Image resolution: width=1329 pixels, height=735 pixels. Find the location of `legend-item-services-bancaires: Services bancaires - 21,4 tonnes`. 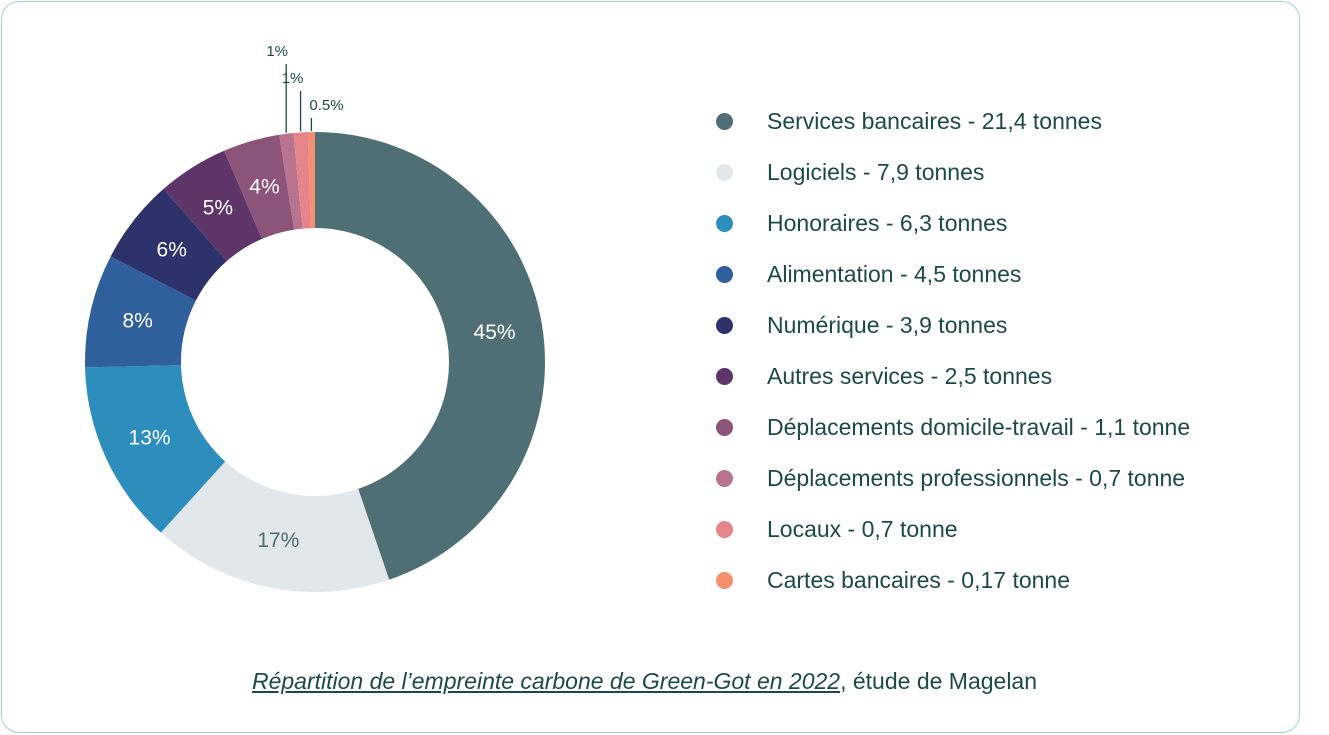

legend-item-services-bancaires: Services bancaires - 21,4 tonnes is located at coordinates (953, 121).